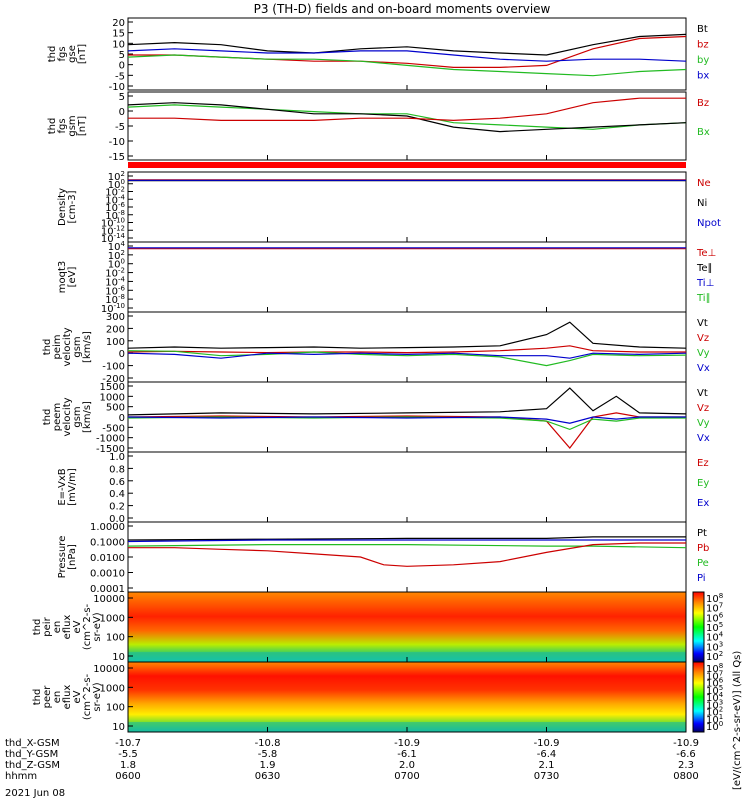  What do you see at coordinates (87, 417) in the screenshot?
I see `axis-label: [km/s]` at bounding box center [87, 417].